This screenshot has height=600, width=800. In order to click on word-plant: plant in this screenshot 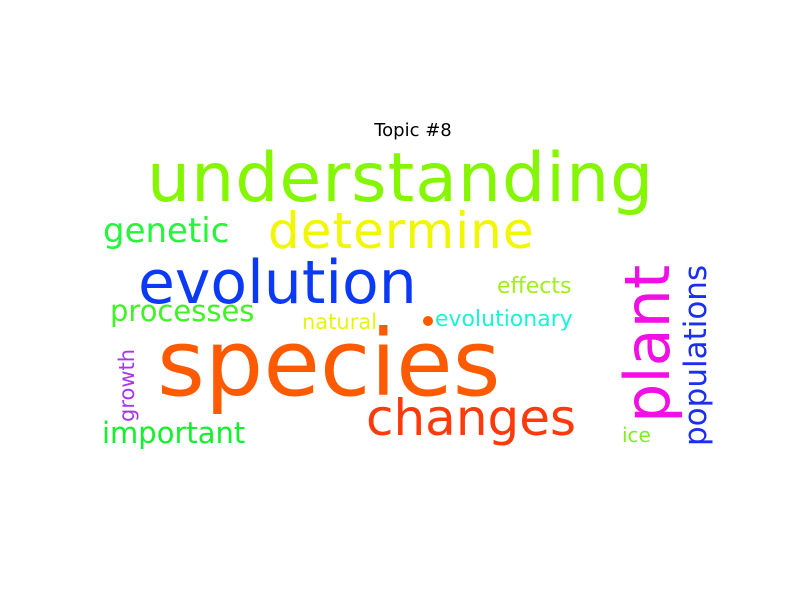, I will do `click(647, 343)`.